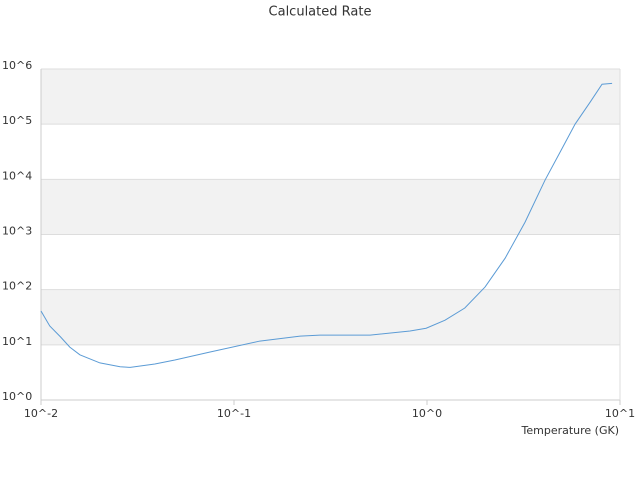  Describe the element at coordinates (570, 430) in the screenshot. I see `x-axis-label: Temperature (GK)` at that location.